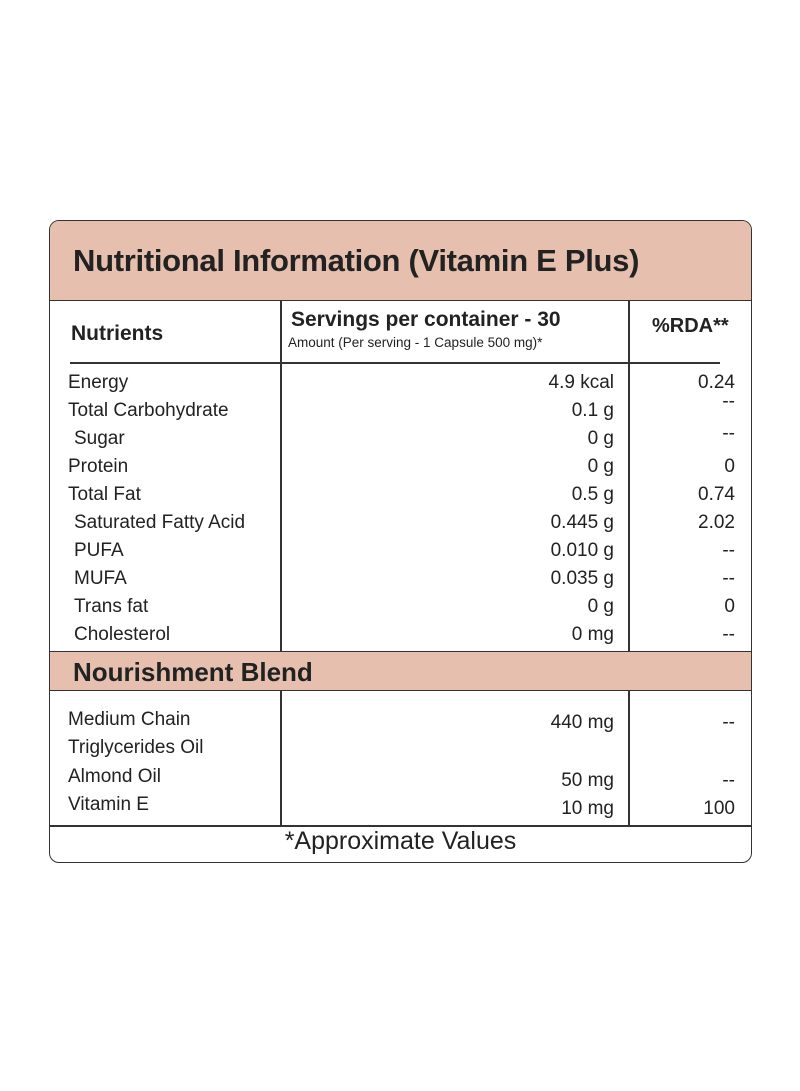 This screenshot has width=800, height=1091. Describe the element at coordinates (98, 466) in the screenshot. I see `row-name: Protein` at that location.